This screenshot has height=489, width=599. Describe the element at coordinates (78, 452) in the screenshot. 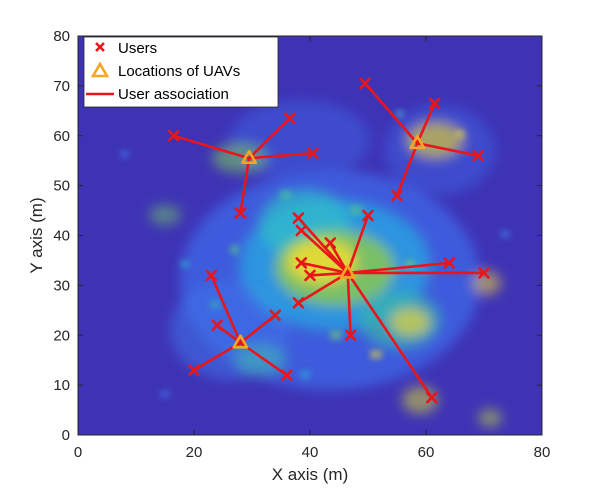

I see `x-tick-label: 0` at that location.